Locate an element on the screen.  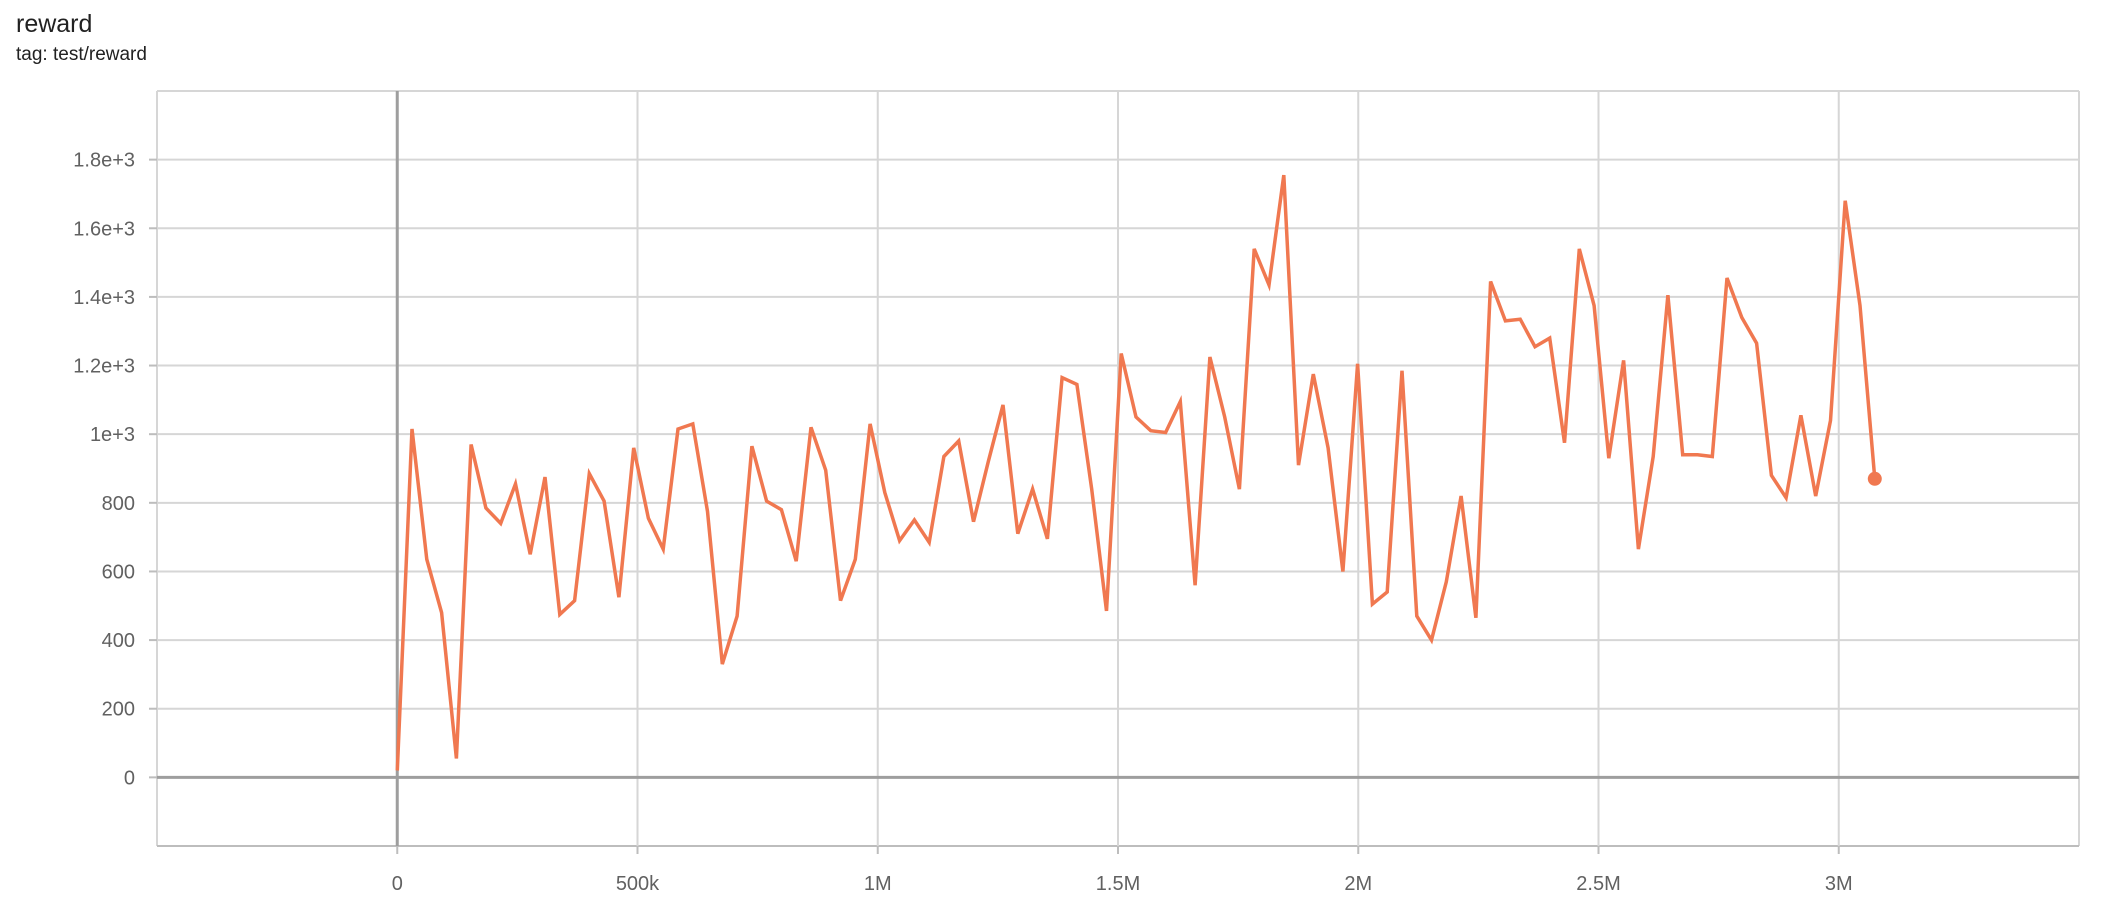
y-tick-label: 600 is located at coordinates (118, 572).